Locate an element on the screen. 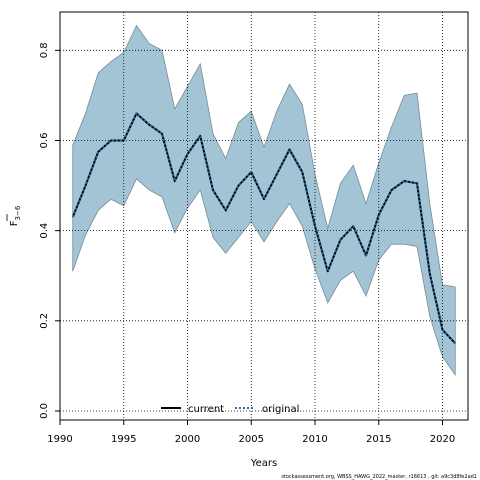 The width and height of the screenshot is (480, 480). y-tick-label: 0.8 is located at coordinates (44, 50).